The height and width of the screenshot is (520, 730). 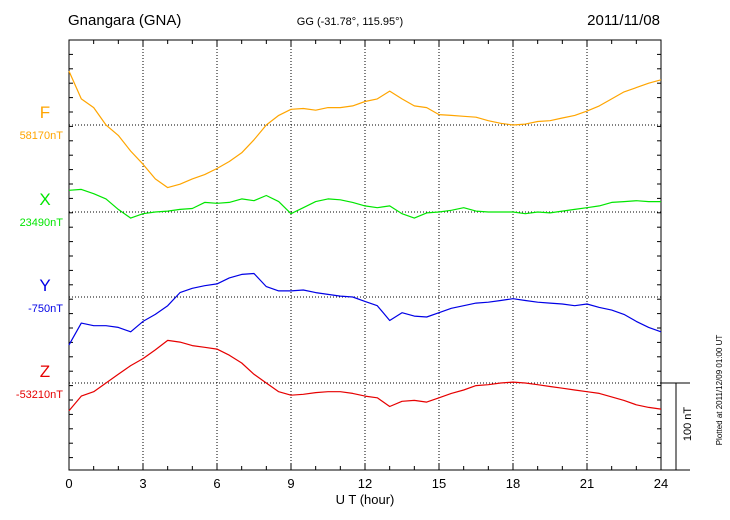 I want to click on x-axis-label: U T (hour), so click(x=365, y=499).